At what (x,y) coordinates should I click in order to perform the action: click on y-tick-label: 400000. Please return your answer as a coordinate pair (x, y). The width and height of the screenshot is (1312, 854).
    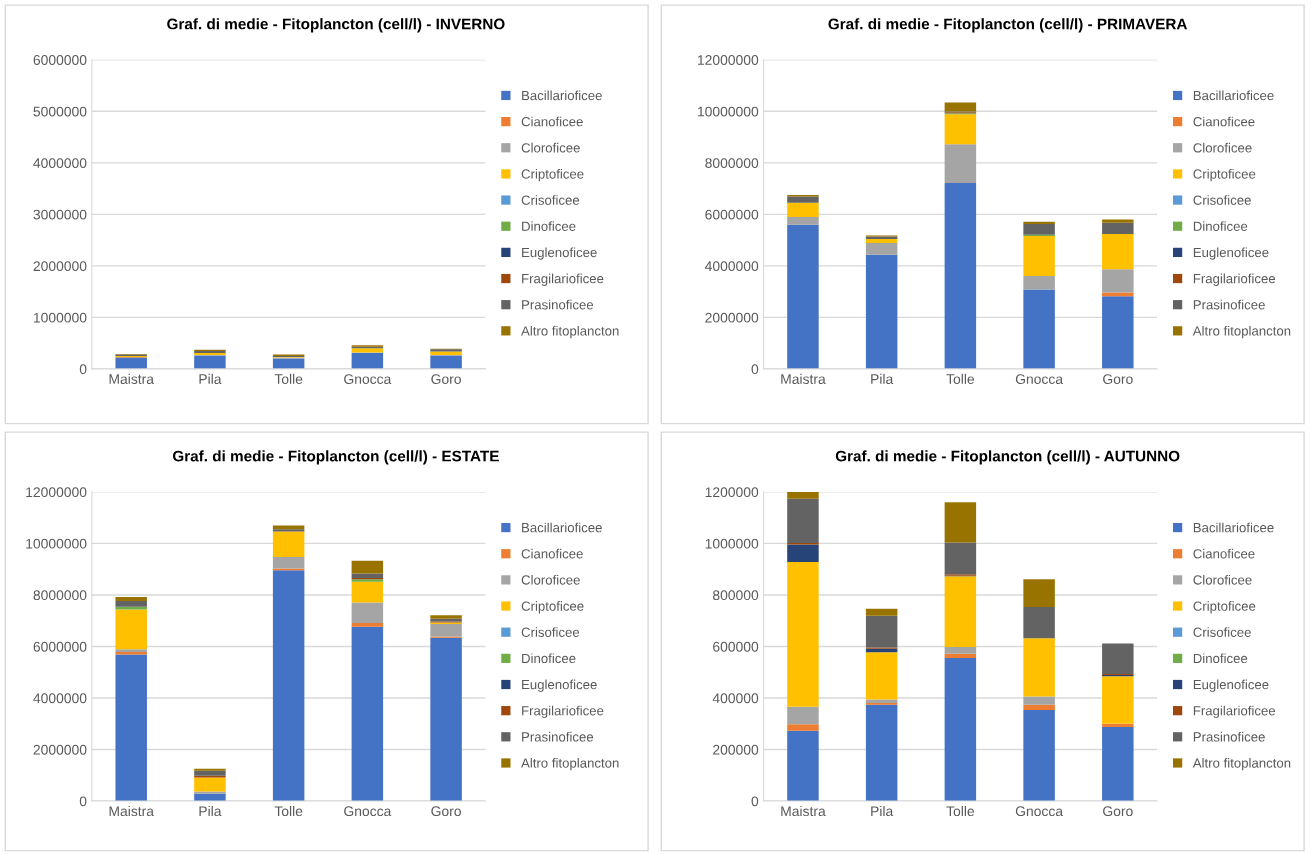
    Looking at the image, I should click on (735, 698).